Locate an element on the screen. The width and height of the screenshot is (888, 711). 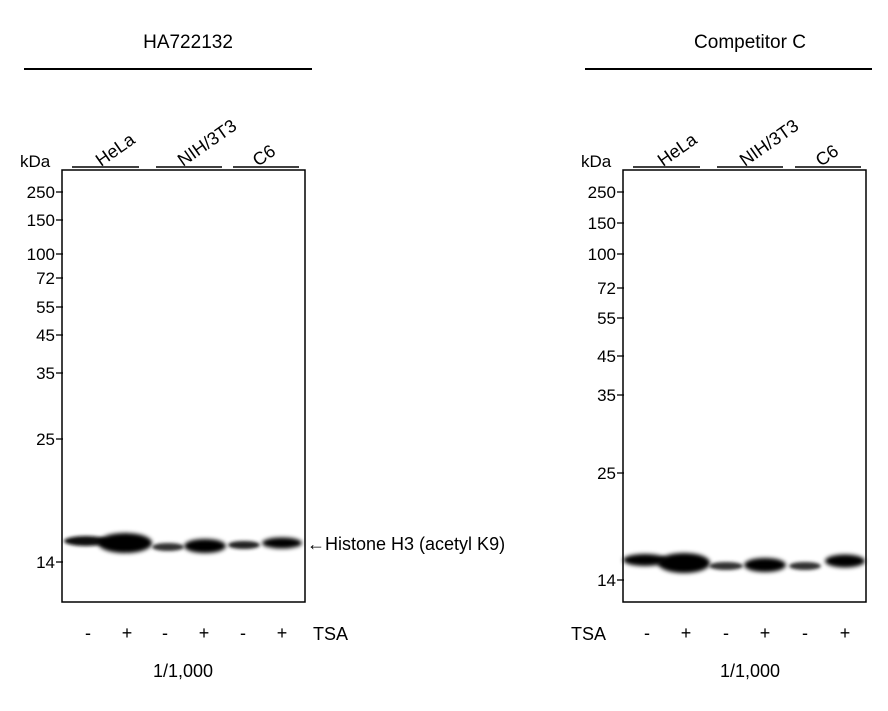
right-marker-45: 45 is located at coordinates (606, 356).